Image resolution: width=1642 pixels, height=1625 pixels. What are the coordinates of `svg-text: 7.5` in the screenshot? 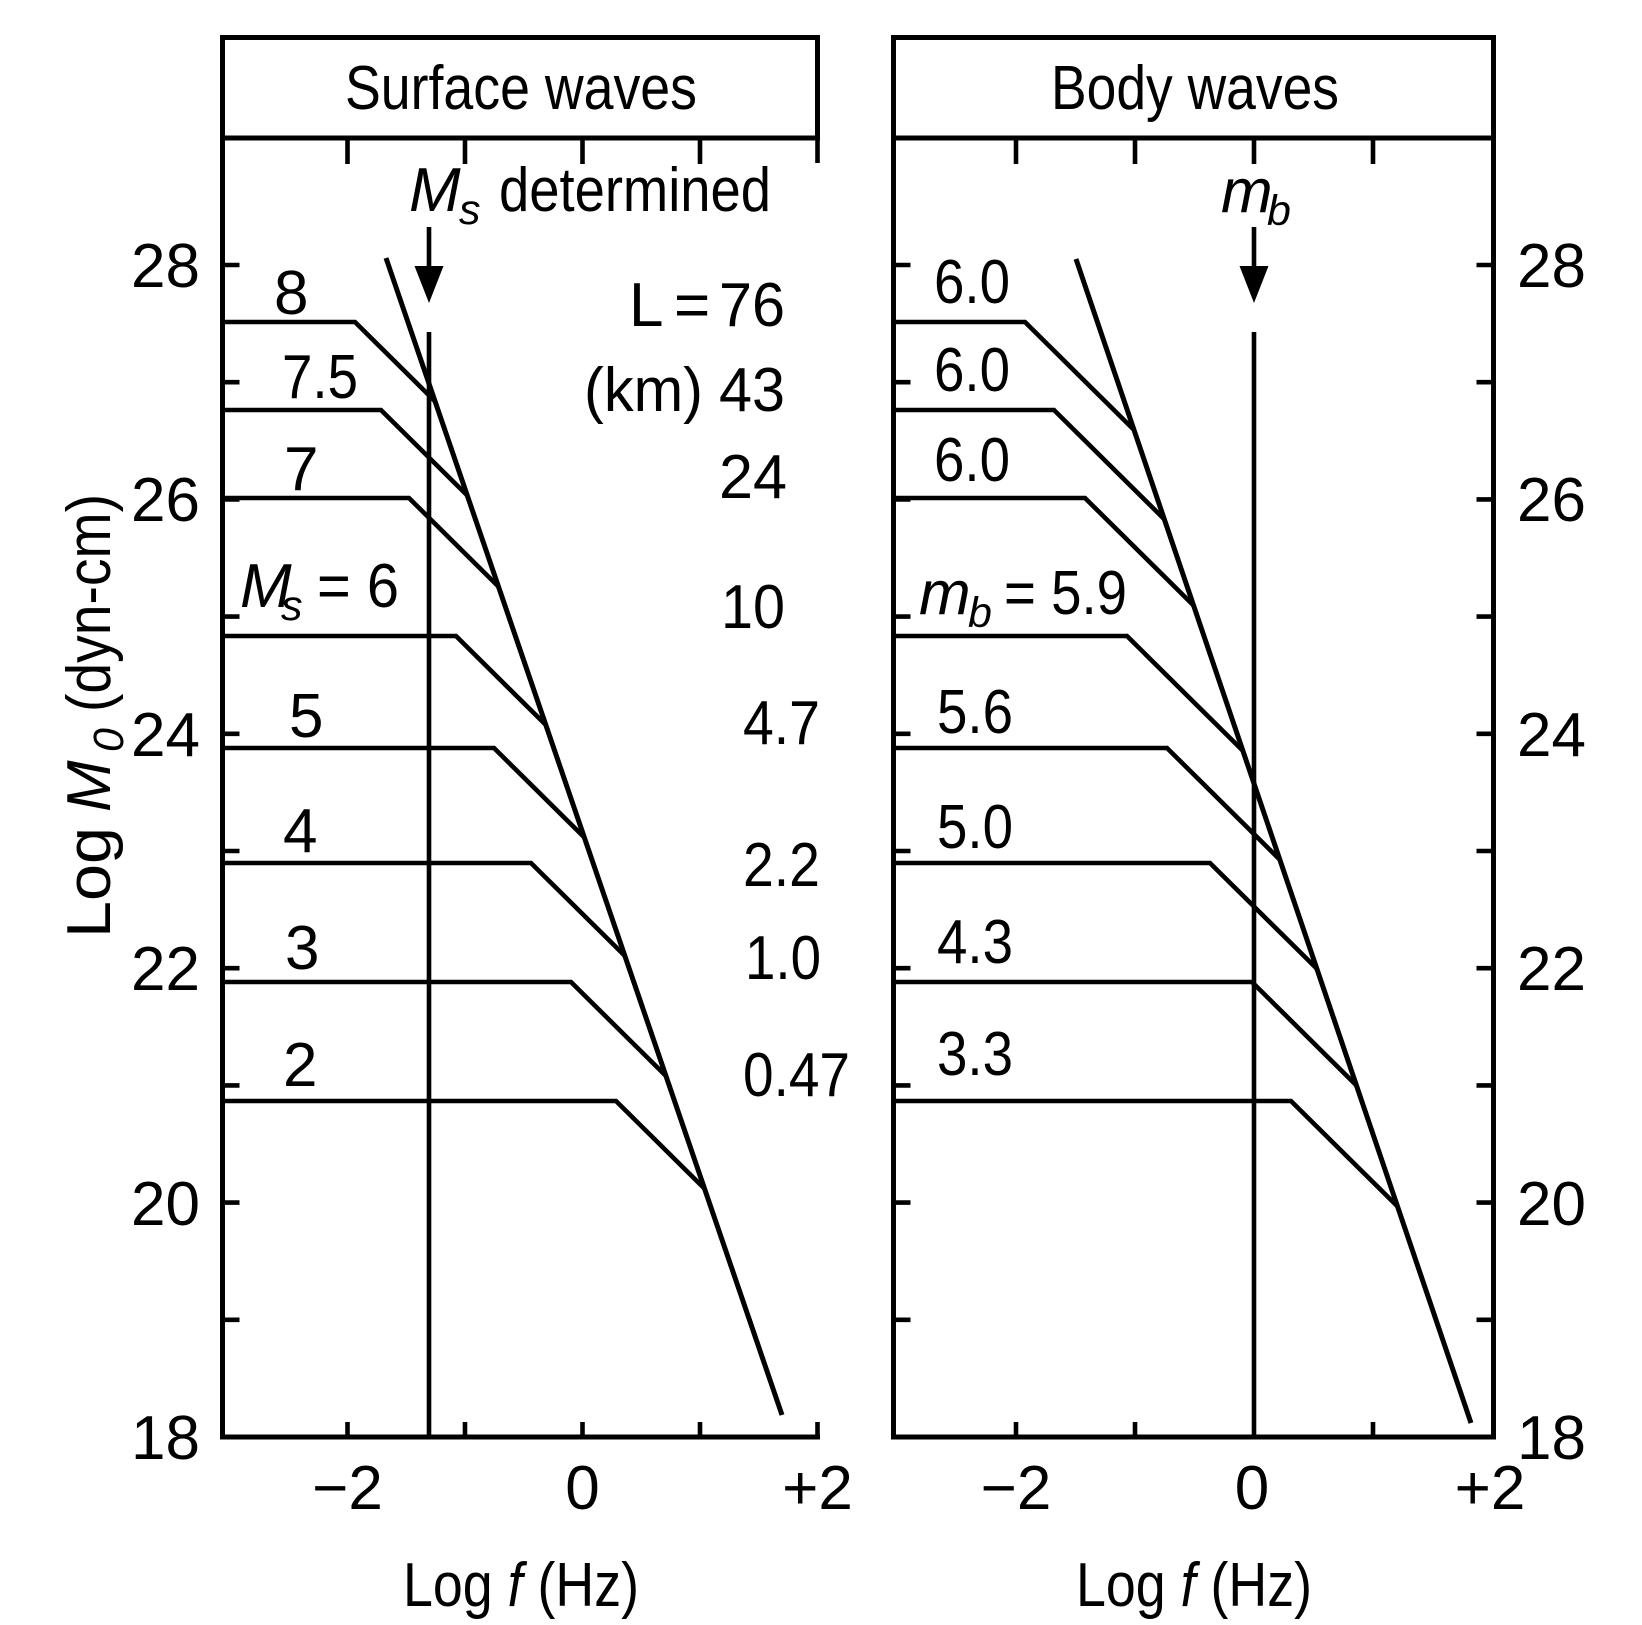 It's located at (320, 377).